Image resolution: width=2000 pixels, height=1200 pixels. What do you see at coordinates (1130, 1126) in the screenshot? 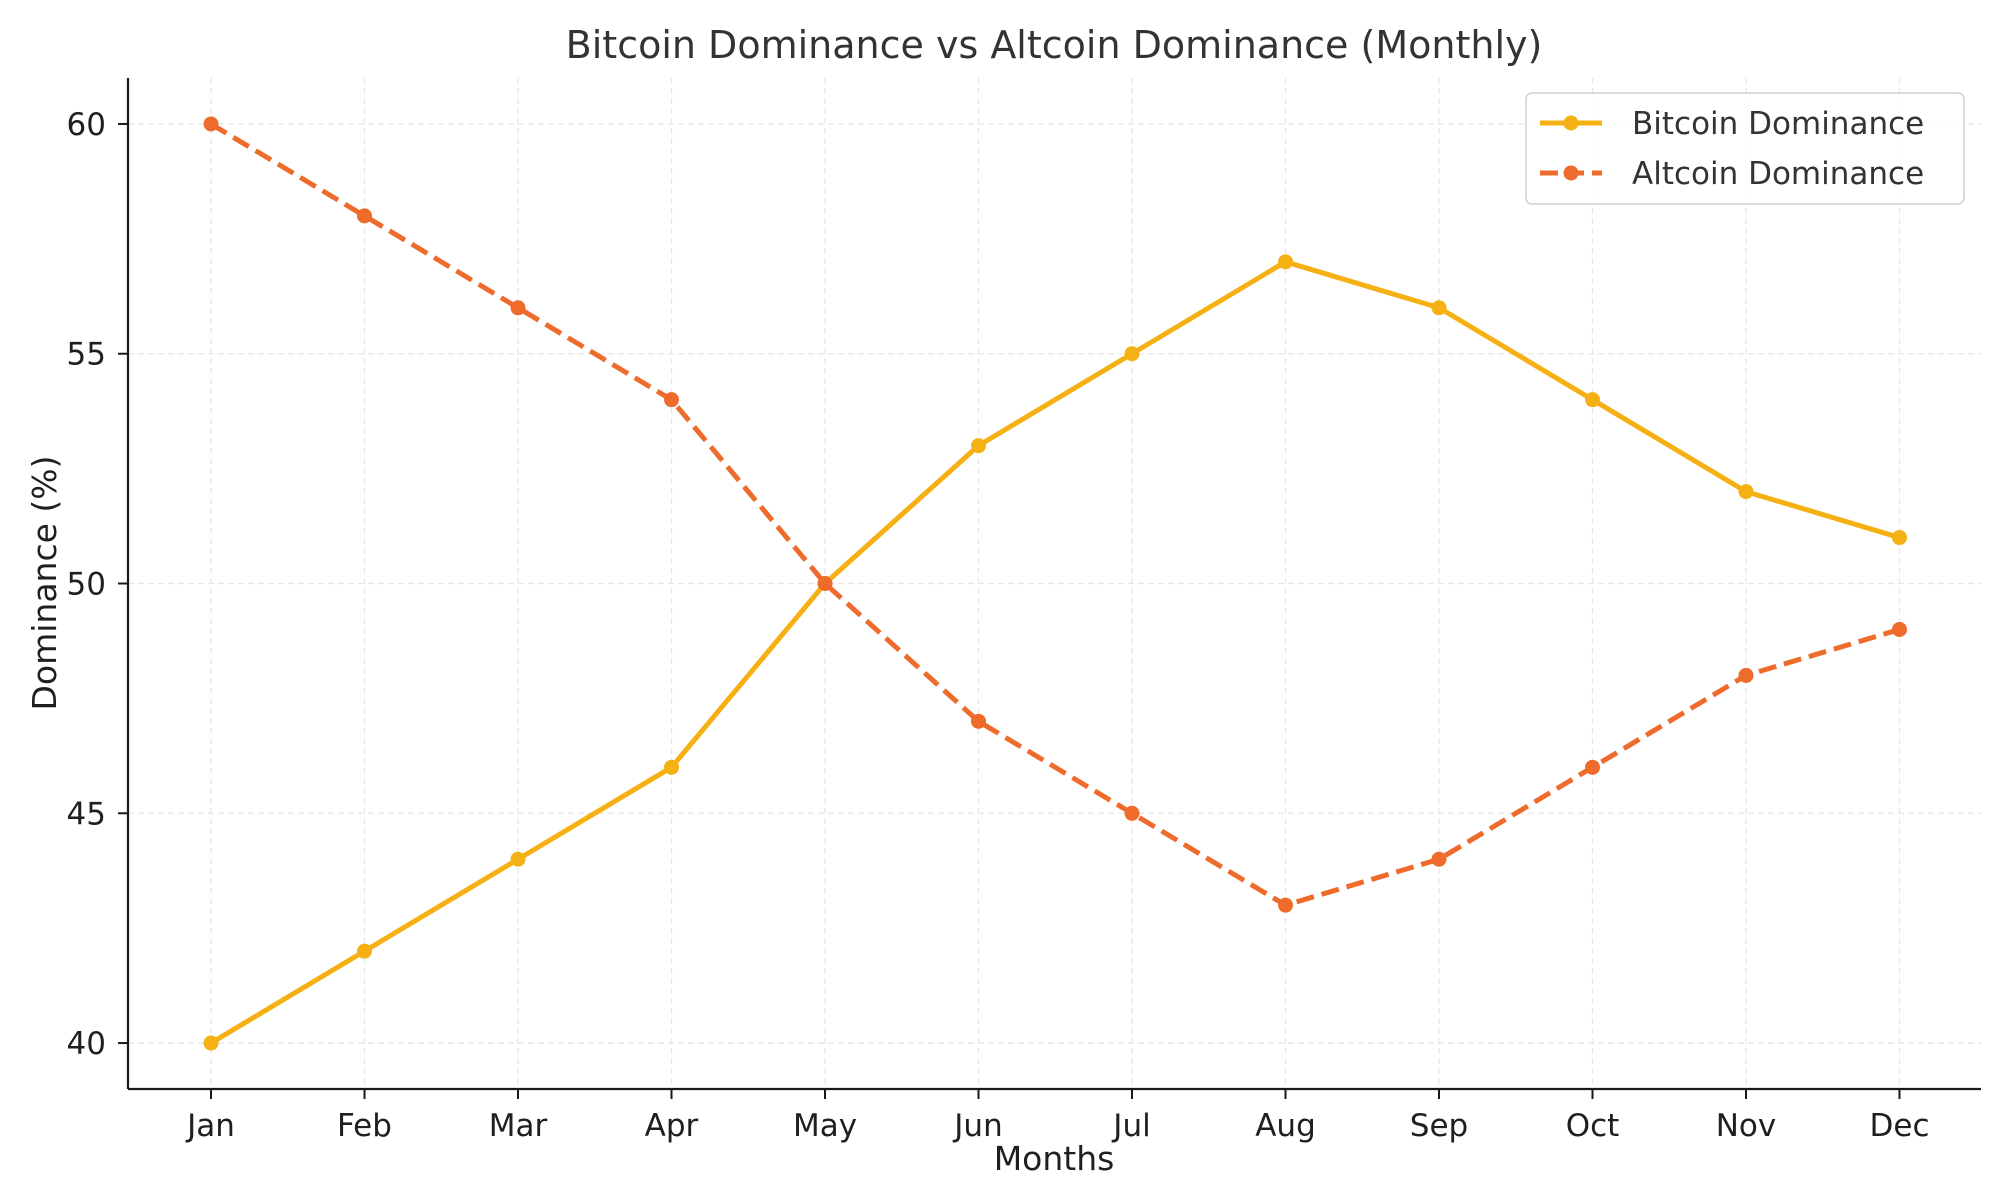
I see `x-tick-label: Jul` at bounding box center [1130, 1126].